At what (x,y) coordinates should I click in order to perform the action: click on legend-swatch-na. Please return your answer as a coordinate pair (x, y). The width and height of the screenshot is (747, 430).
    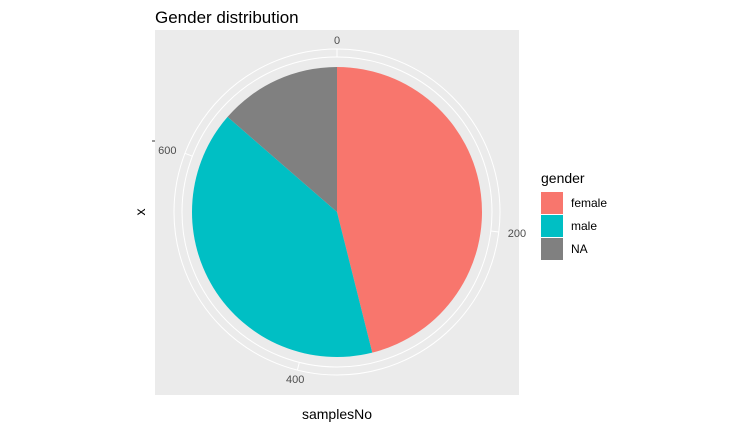
    Looking at the image, I should click on (552, 249).